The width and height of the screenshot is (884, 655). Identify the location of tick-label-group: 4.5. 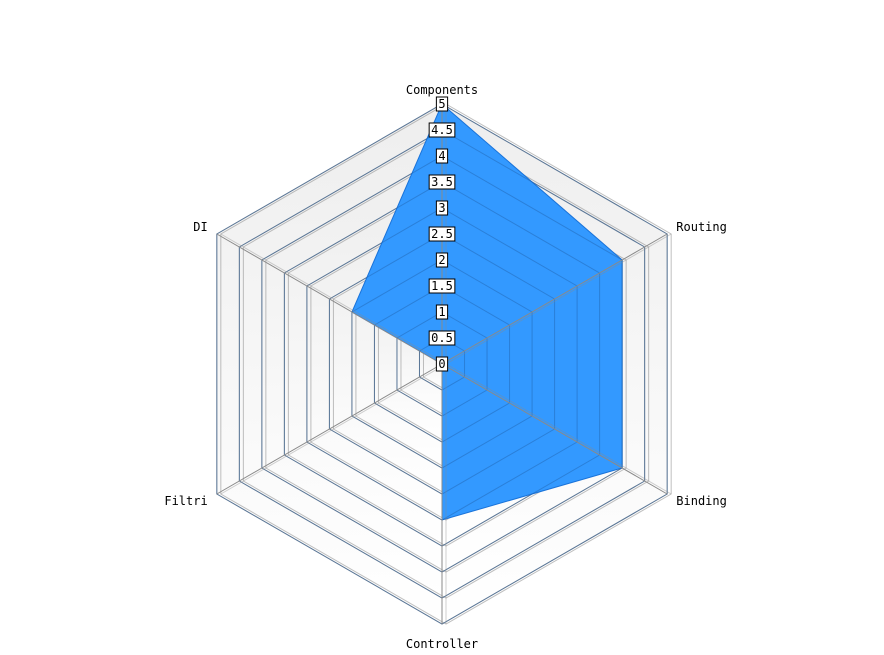
(442, 130).